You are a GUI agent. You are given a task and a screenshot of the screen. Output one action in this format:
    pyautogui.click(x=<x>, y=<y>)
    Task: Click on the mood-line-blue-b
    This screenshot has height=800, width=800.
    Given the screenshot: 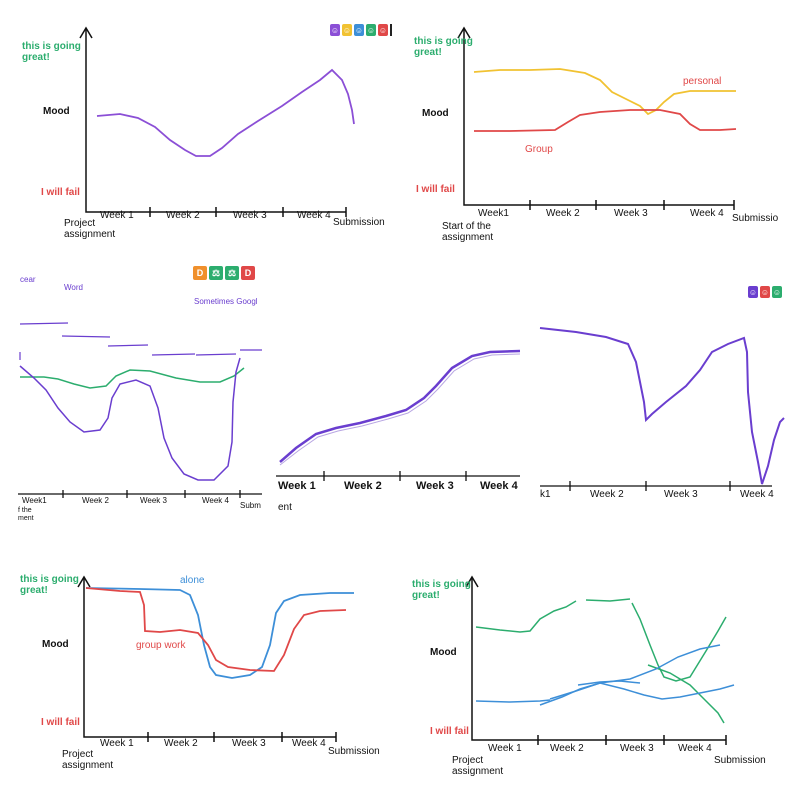 What is the action you would take?
    pyautogui.click(x=630, y=675)
    